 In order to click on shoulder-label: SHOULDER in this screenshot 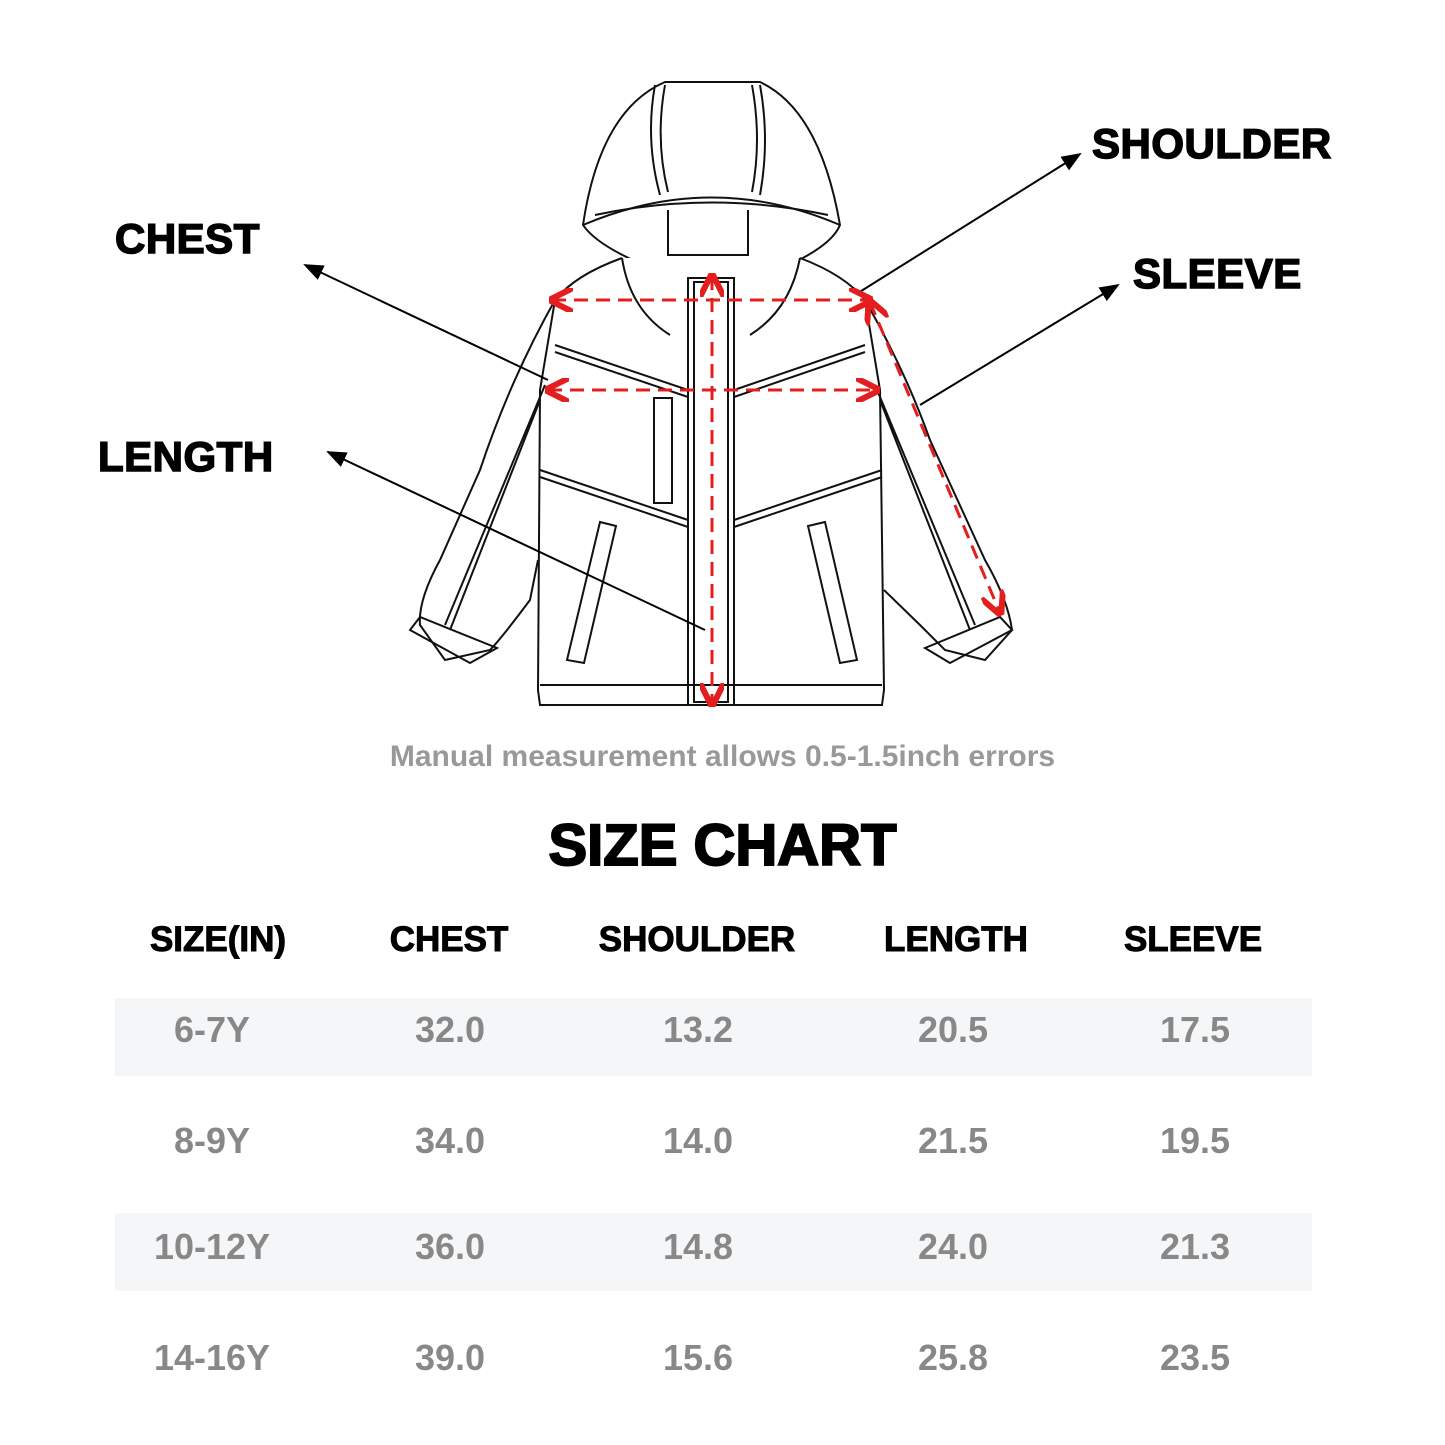, I will do `click(1211, 143)`.